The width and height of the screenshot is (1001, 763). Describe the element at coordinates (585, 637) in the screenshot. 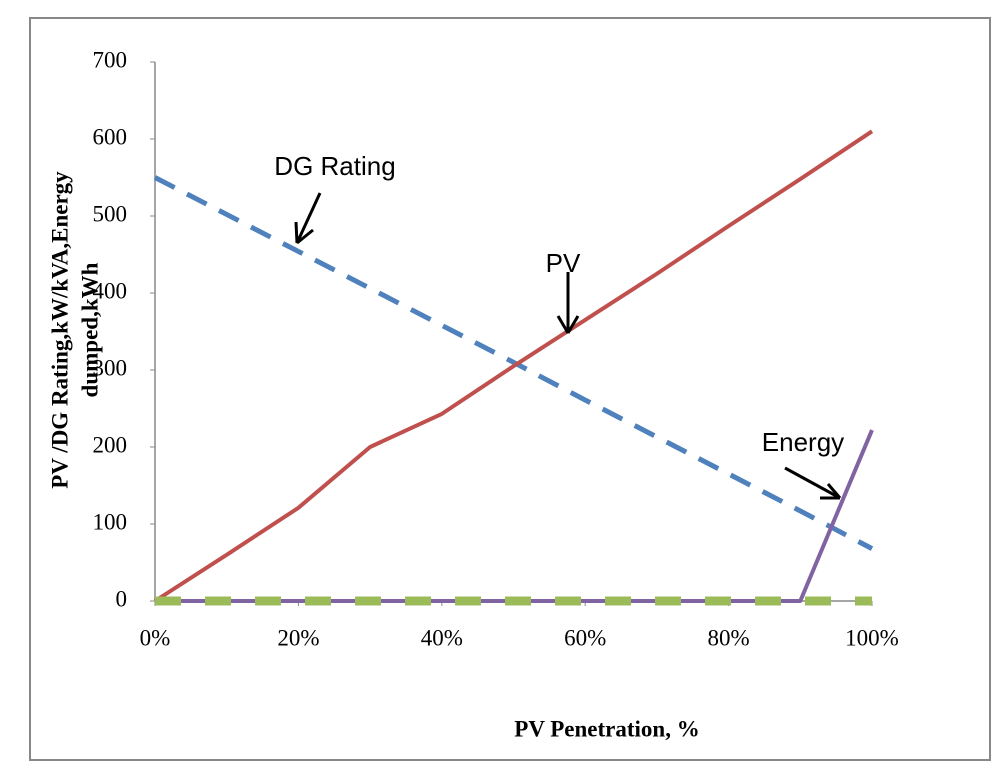

I see `x-tick-label: 60%` at that location.